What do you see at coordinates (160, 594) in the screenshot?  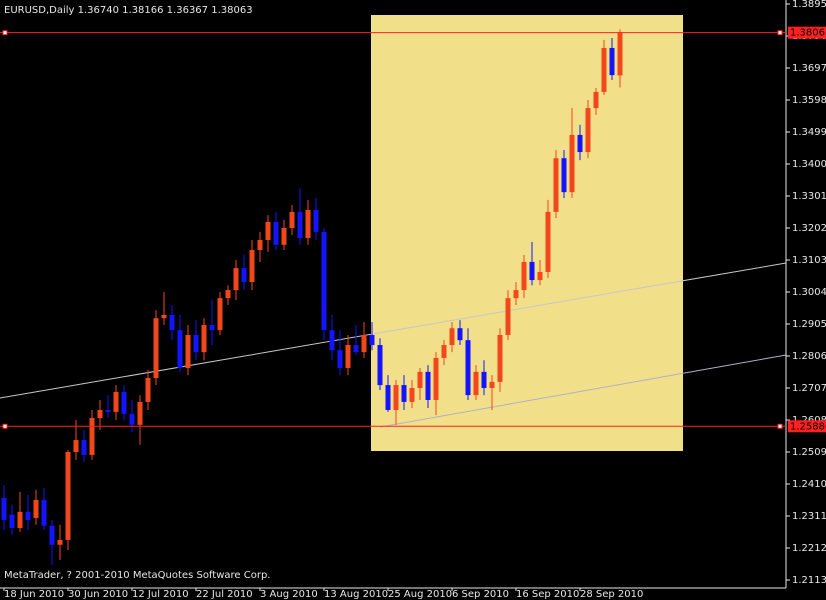 I see `x-tick-label: 12 Jul 2010` at bounding box center [160, 594].